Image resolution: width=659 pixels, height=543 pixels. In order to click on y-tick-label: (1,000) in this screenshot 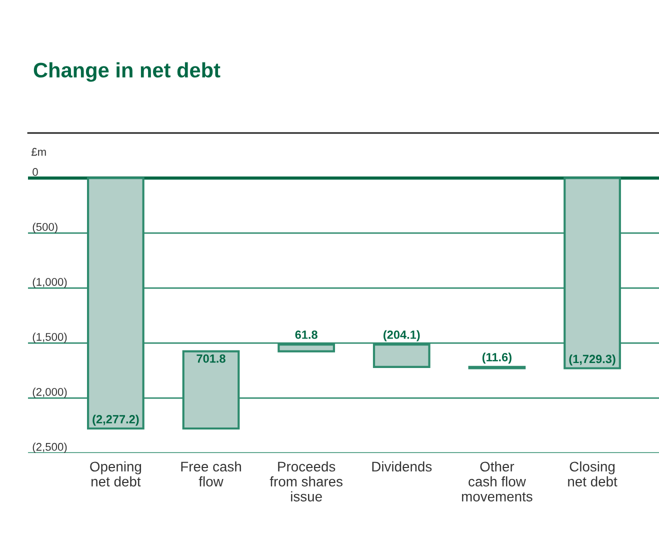, I will do `click(49, 283)`.